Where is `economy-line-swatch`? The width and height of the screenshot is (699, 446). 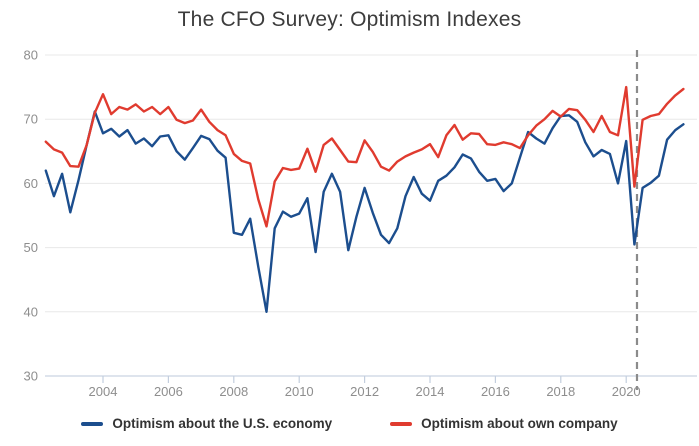 economy-line-swatch is located at coordinates (92, 423).